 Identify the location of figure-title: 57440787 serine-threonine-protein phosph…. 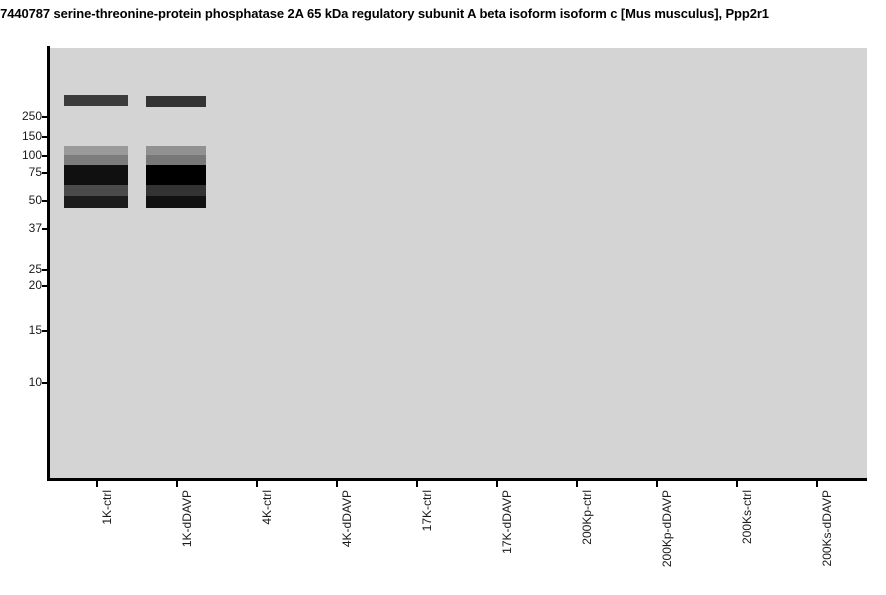
(443, 14).